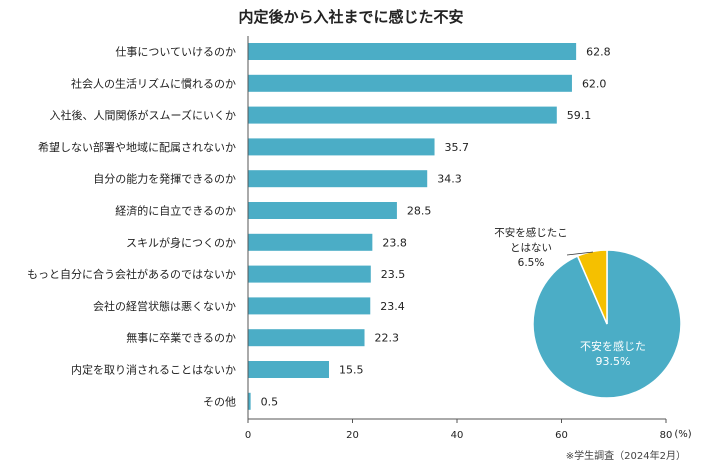 This screenshot has height=467, width=702. What do you see at coordinates (625, 456) in the screenshot?
I see `source-note: ※学生調査（2024年2月）` at bounding box center [625, 456].